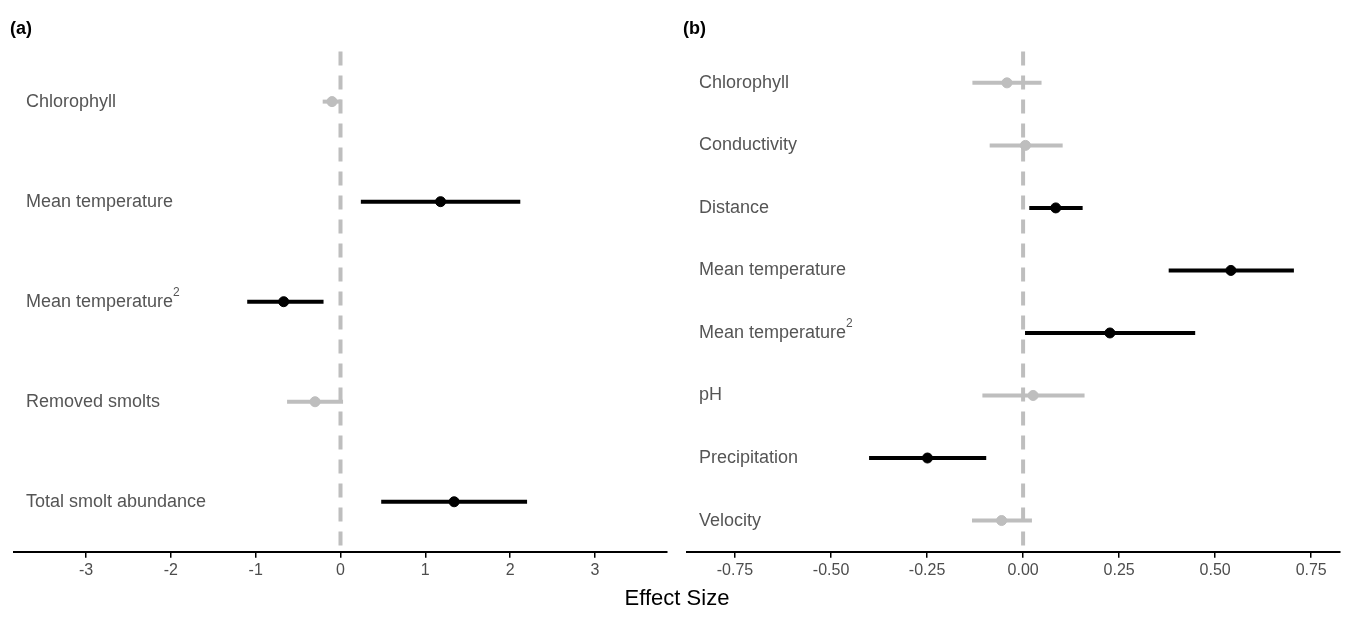 This screenshot has width=1354, height=625. I want to click on x-tick-label: -0.50, so click(831, 569).